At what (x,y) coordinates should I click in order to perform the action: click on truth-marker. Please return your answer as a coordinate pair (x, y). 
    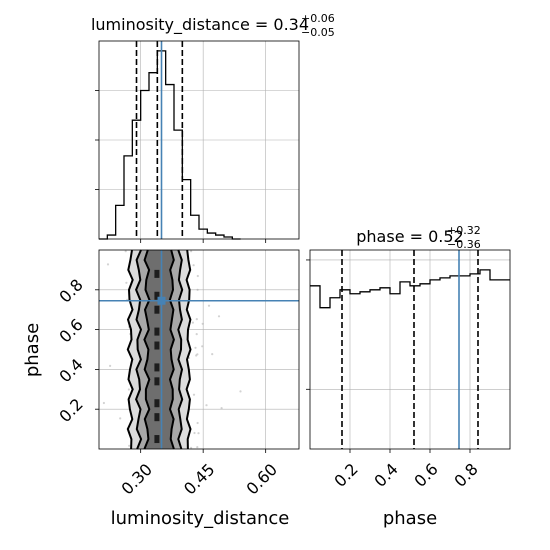
    Looking at the image, I should click on (161, 300).